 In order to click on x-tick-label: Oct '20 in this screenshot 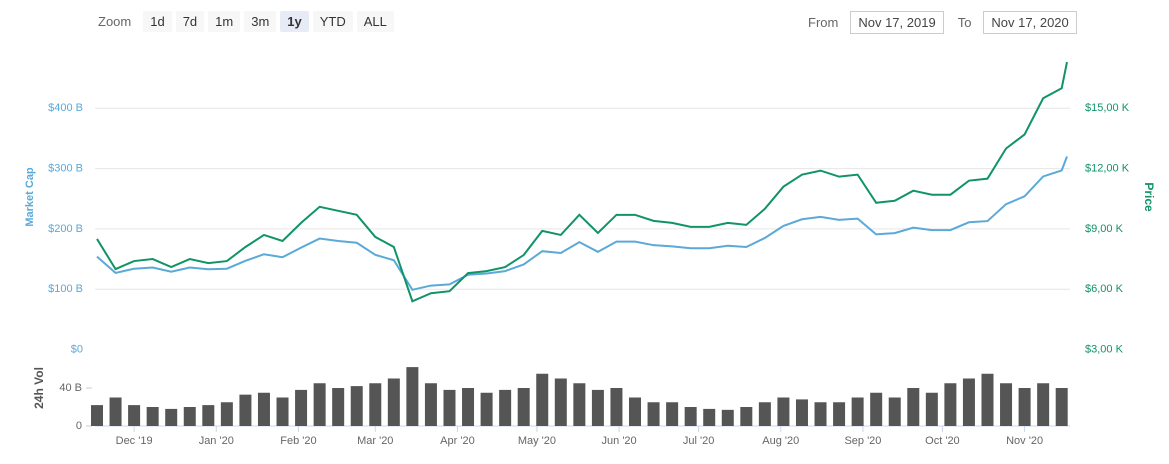, I will do `click(942, 441)`.